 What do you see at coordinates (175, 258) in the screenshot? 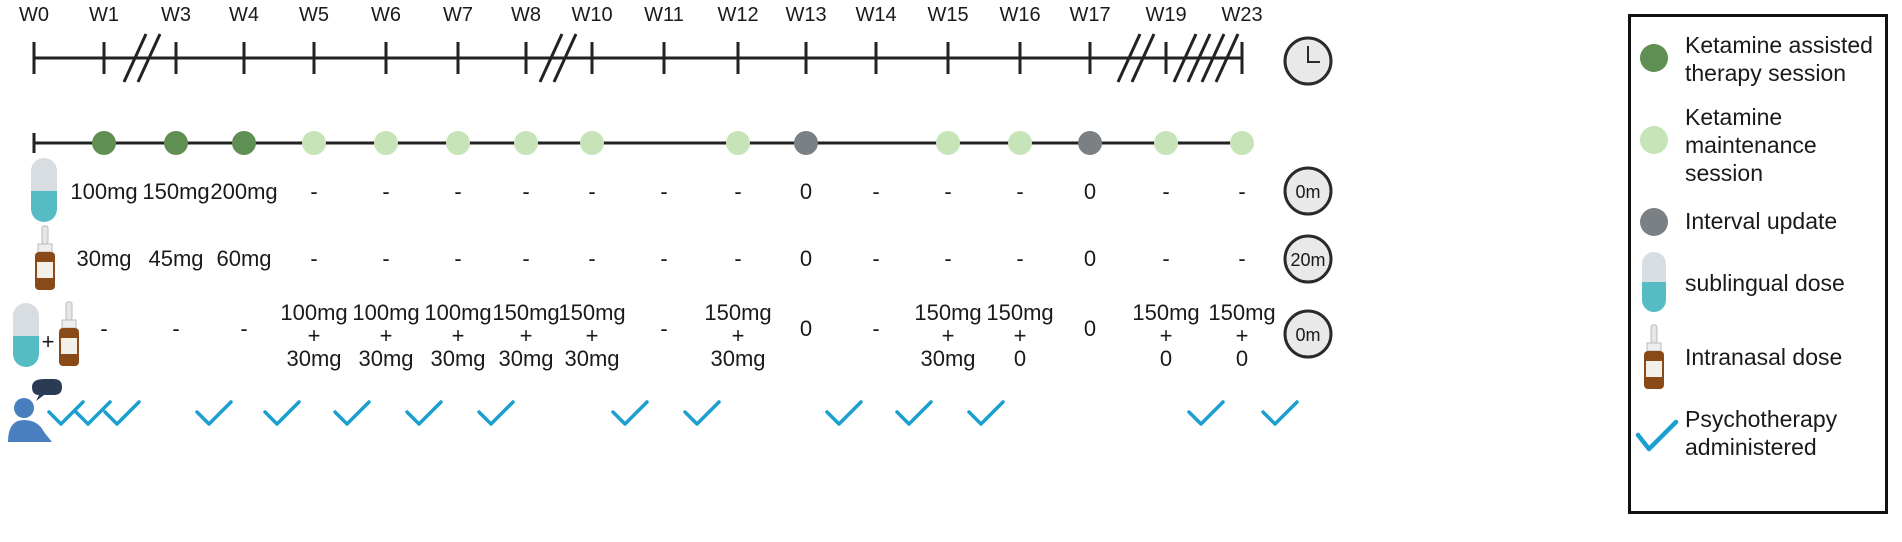
I see `intranasal-dose-value: 45mg` at bounding box center [175, 258].